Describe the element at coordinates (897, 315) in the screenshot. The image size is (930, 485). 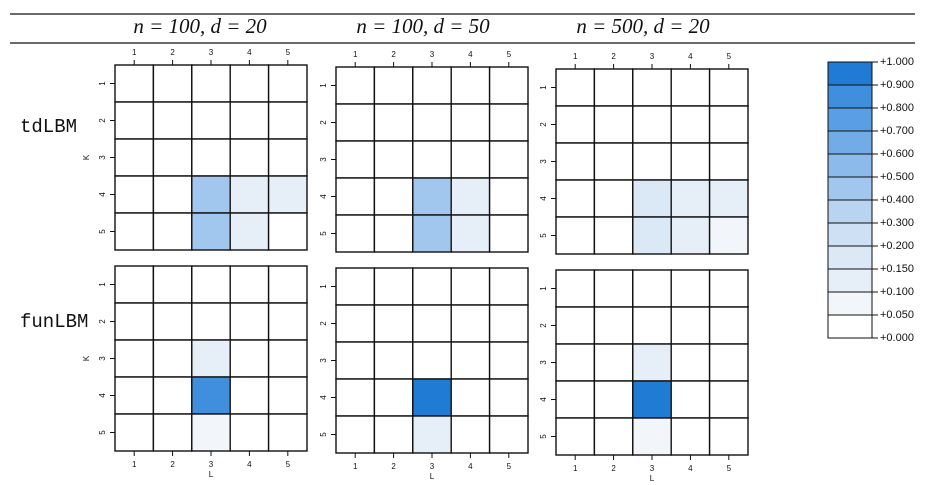
I see `colorbar-tick-label: +0.050` at that location.